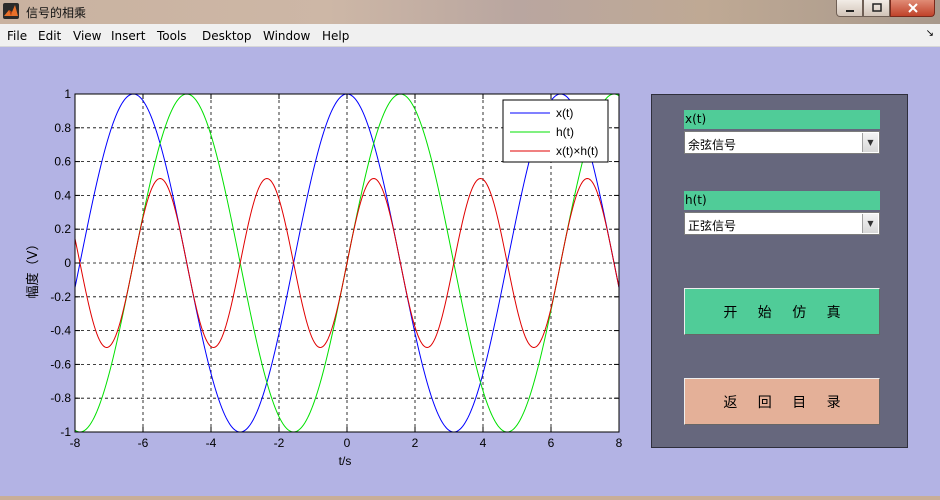 The image size is (940, 500). Describe the element at coordinates (11, 11) in the screenshot. I see `matlab-icon` at that location.